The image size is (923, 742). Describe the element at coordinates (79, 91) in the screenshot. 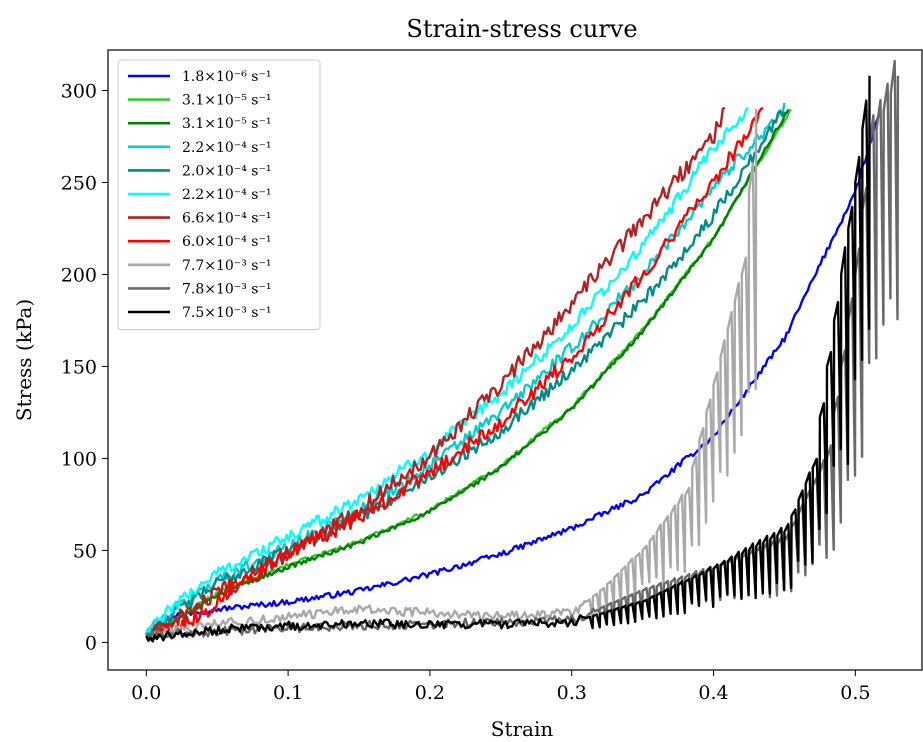

I see `y-tick-label: 300` at that location.